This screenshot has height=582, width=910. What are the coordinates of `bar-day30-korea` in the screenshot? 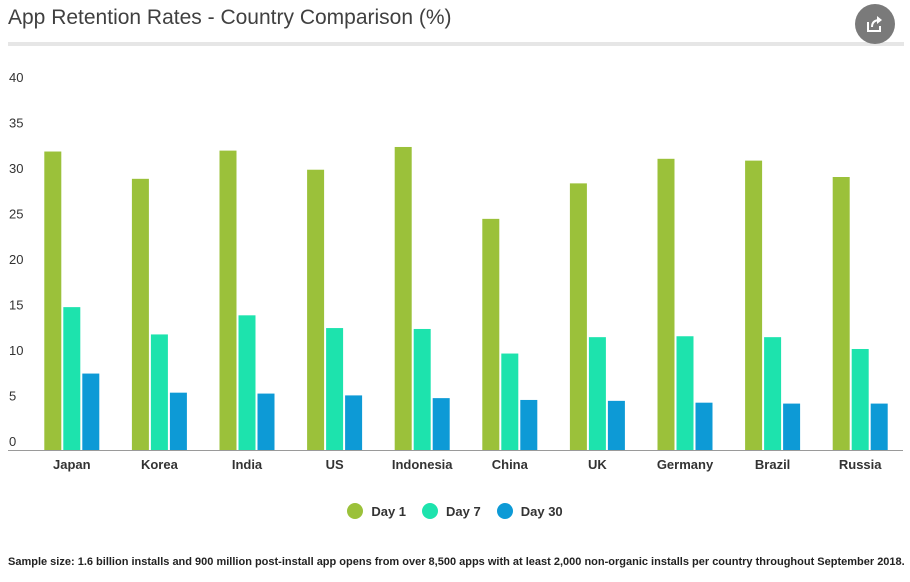 It's located at (178, 421).